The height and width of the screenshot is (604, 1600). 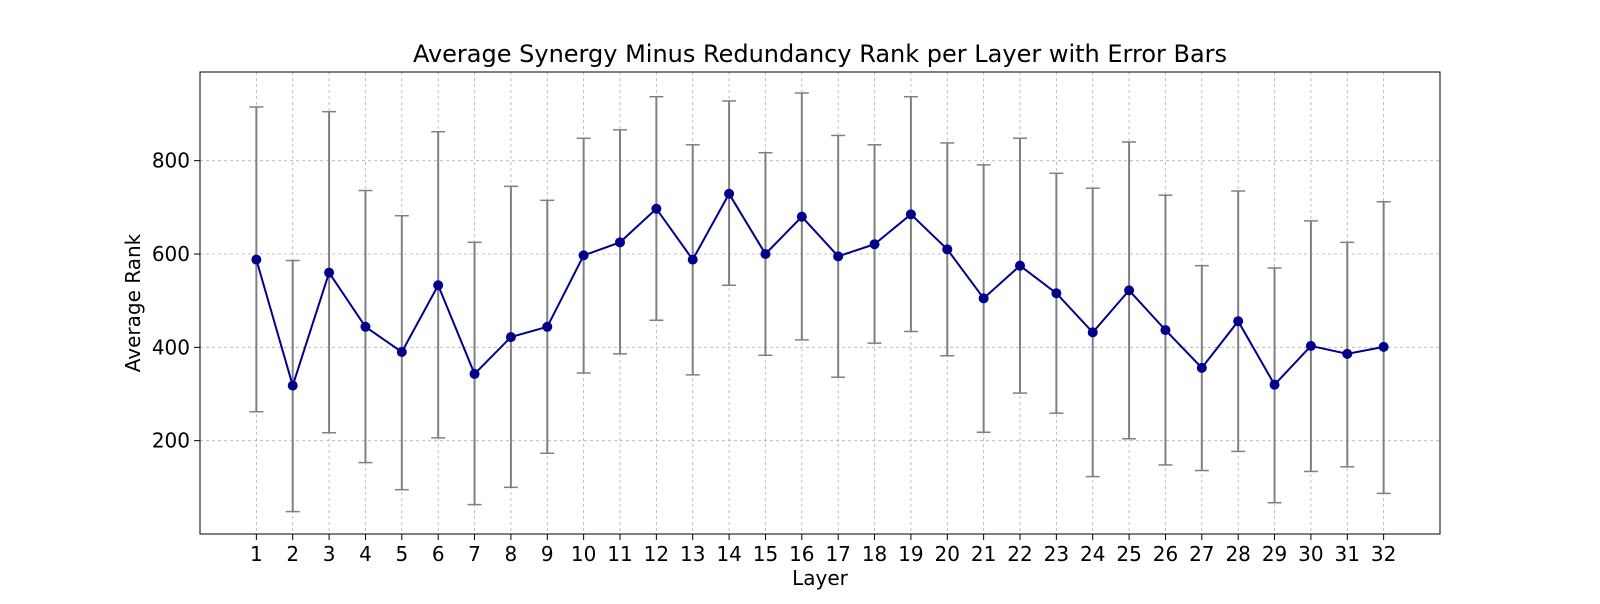 What do you see at coordinates (1092, 554) in the screenshot?
I see `x-tick-label: 24` at bounding box center [1092, 554].